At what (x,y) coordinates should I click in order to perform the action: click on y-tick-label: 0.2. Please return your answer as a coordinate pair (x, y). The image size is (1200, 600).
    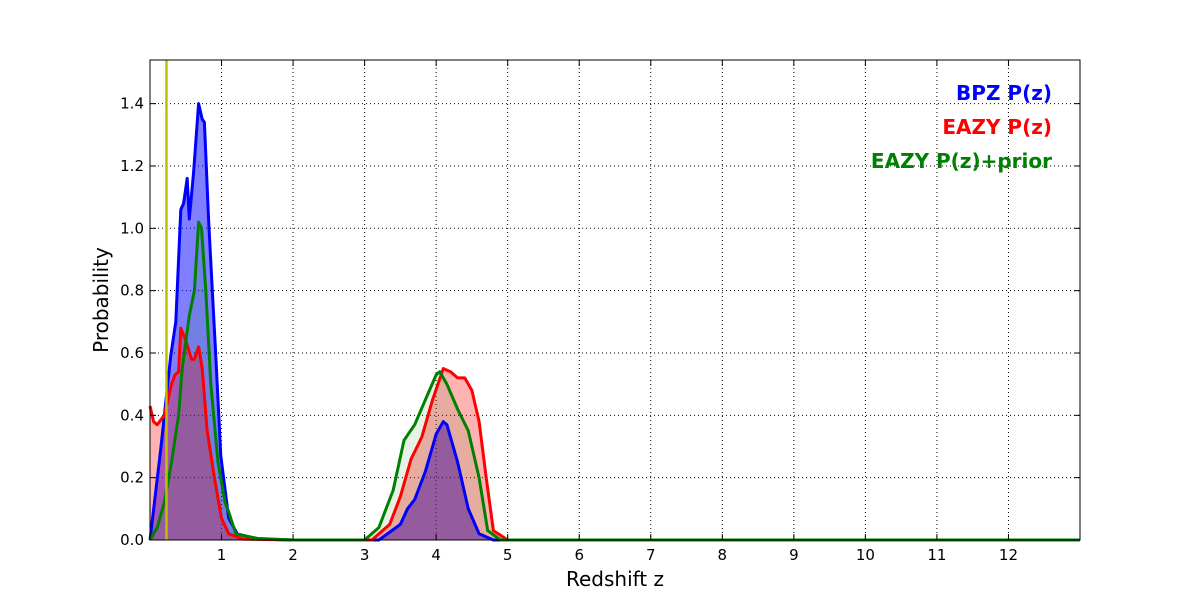
    Looking at the image, I should click on (132, 478).